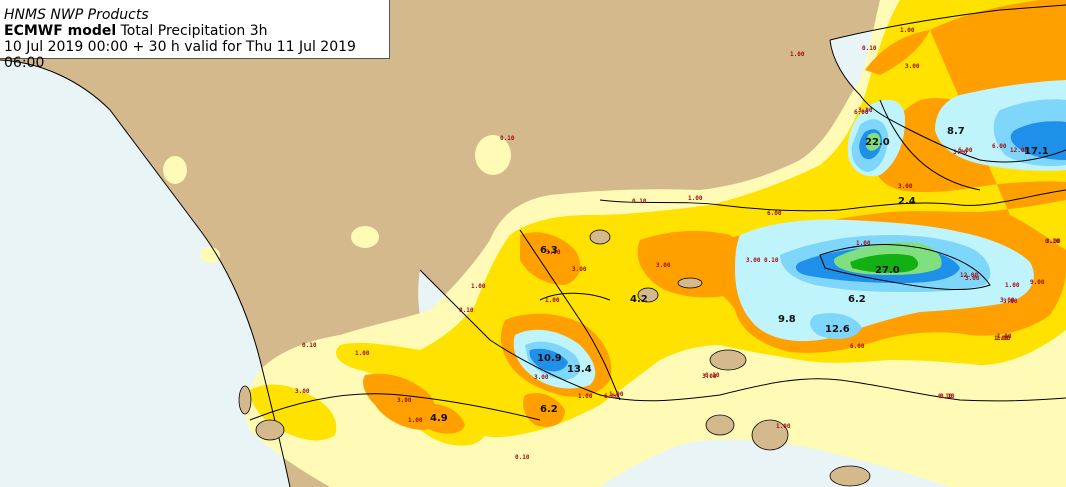 This screenshot has width=1066, height=487. Describe the element at coordinates (549, 358) in the screenshot. I see `value-label: 10.9` at that location.